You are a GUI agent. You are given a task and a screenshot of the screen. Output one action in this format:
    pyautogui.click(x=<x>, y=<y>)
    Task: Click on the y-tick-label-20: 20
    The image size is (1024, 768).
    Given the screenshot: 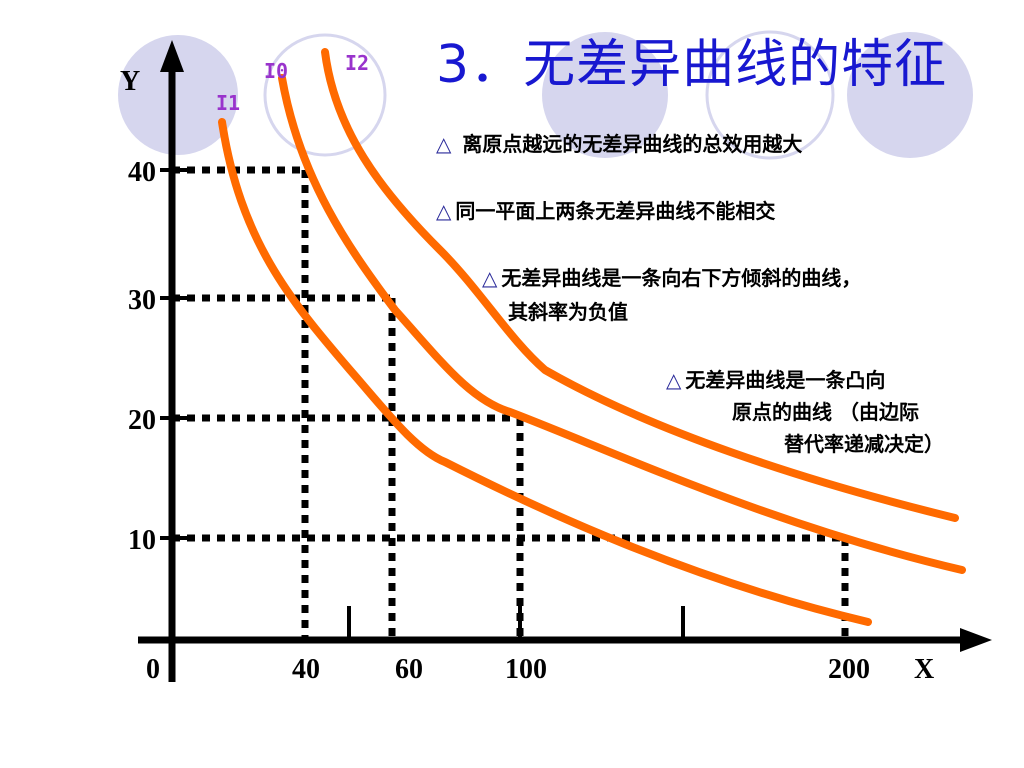 What is the action you would take?
    pyautogui.click(x=142, y=420)
    